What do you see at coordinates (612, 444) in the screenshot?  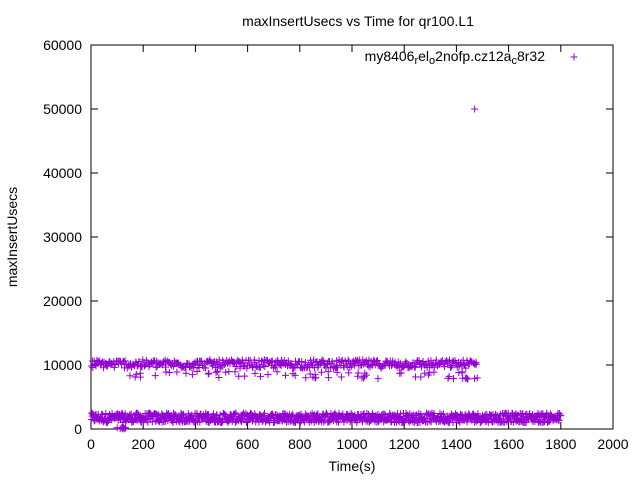 I see `x-tick-label: 2000` at bounding box center [612, 444].